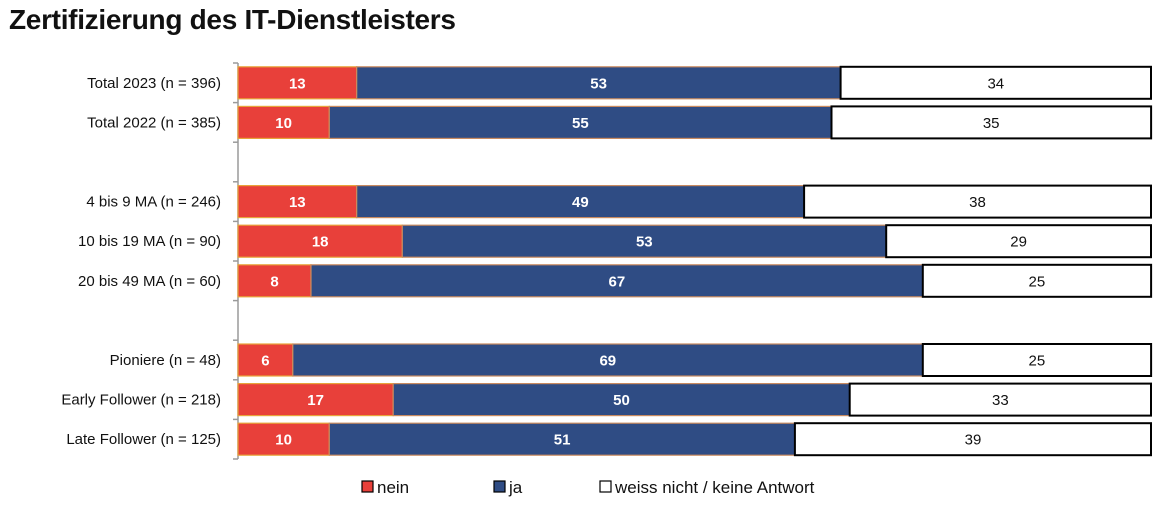 The image size is (1172, 510). Describe the element at coordinates (149, 281) in the screenshot. I see `category-label: 20 bis 49 MA (n = 60)` at that location.